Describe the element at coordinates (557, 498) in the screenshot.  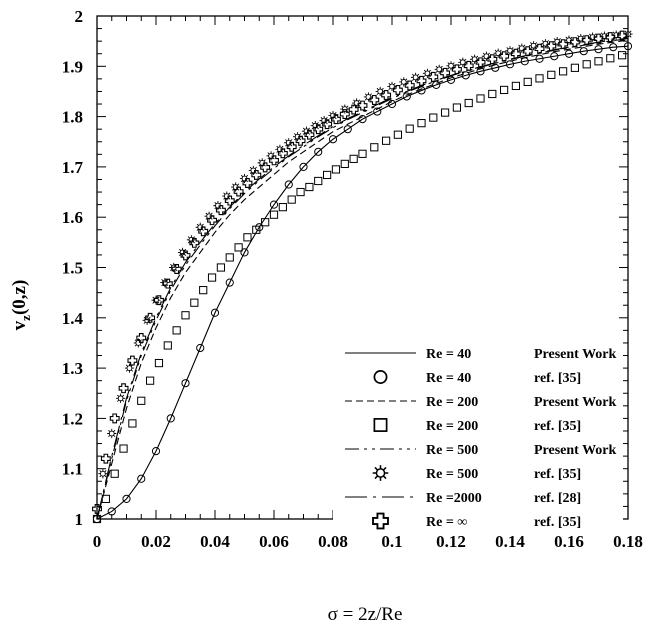
I see `legend-source: ref. [28]` at that location.